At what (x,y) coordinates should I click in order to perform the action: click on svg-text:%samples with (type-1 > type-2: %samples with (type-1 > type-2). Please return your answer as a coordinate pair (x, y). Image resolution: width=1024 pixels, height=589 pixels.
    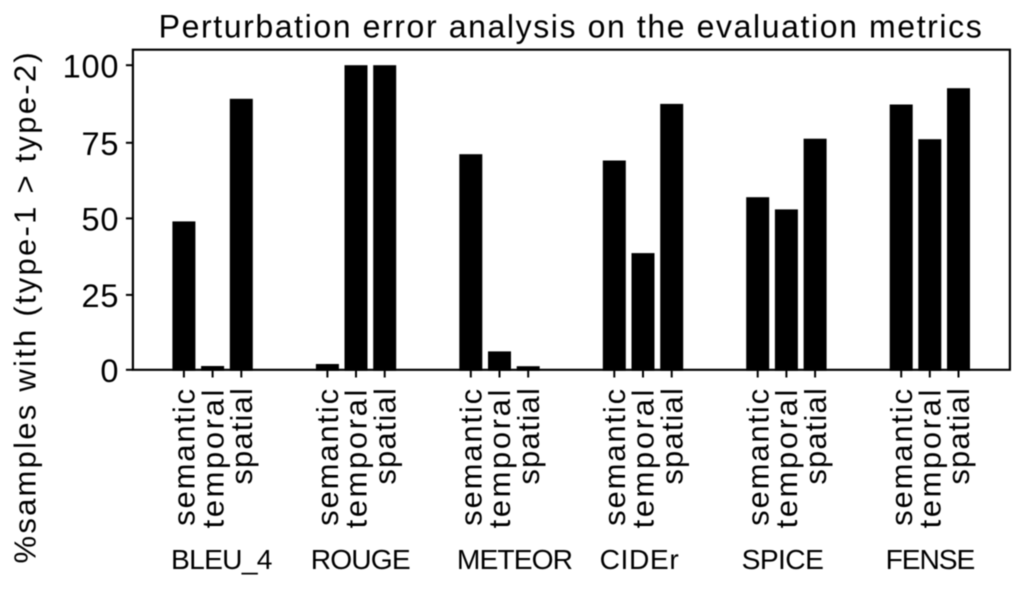
    Looking at the image, I should click on (25, 306).